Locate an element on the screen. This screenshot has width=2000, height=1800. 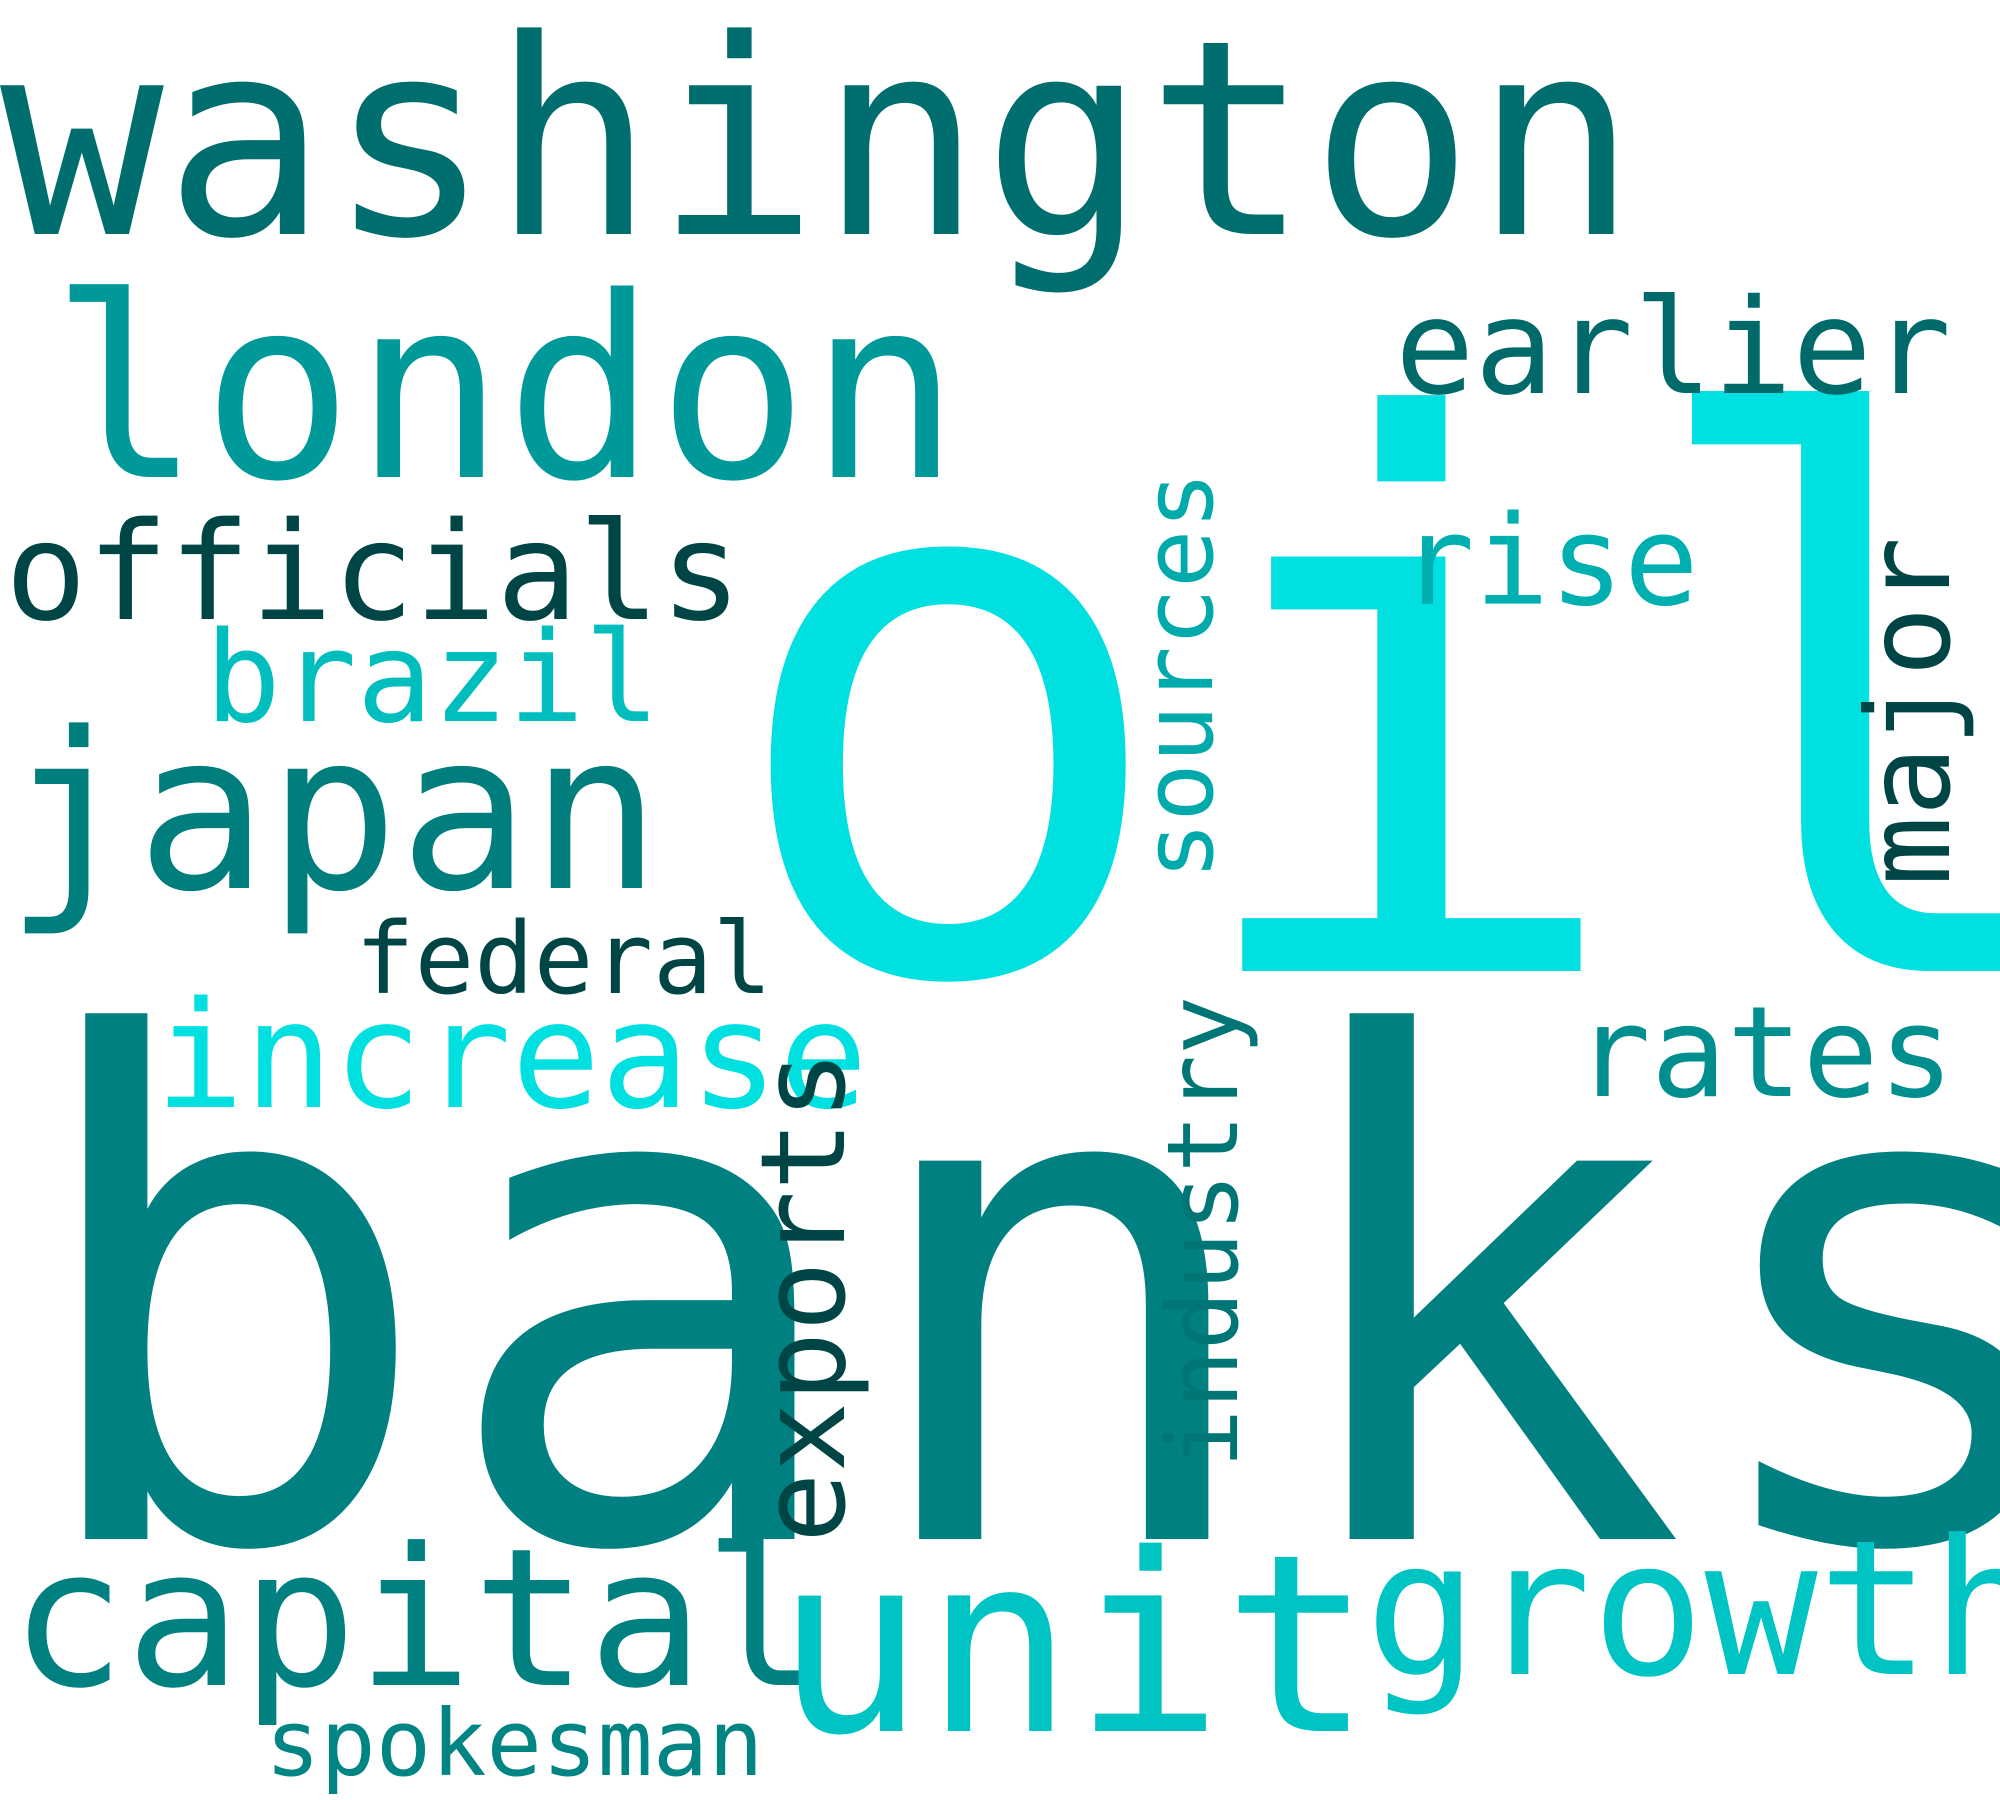
word-unit: unit is located at coordinates (1074, 1646).